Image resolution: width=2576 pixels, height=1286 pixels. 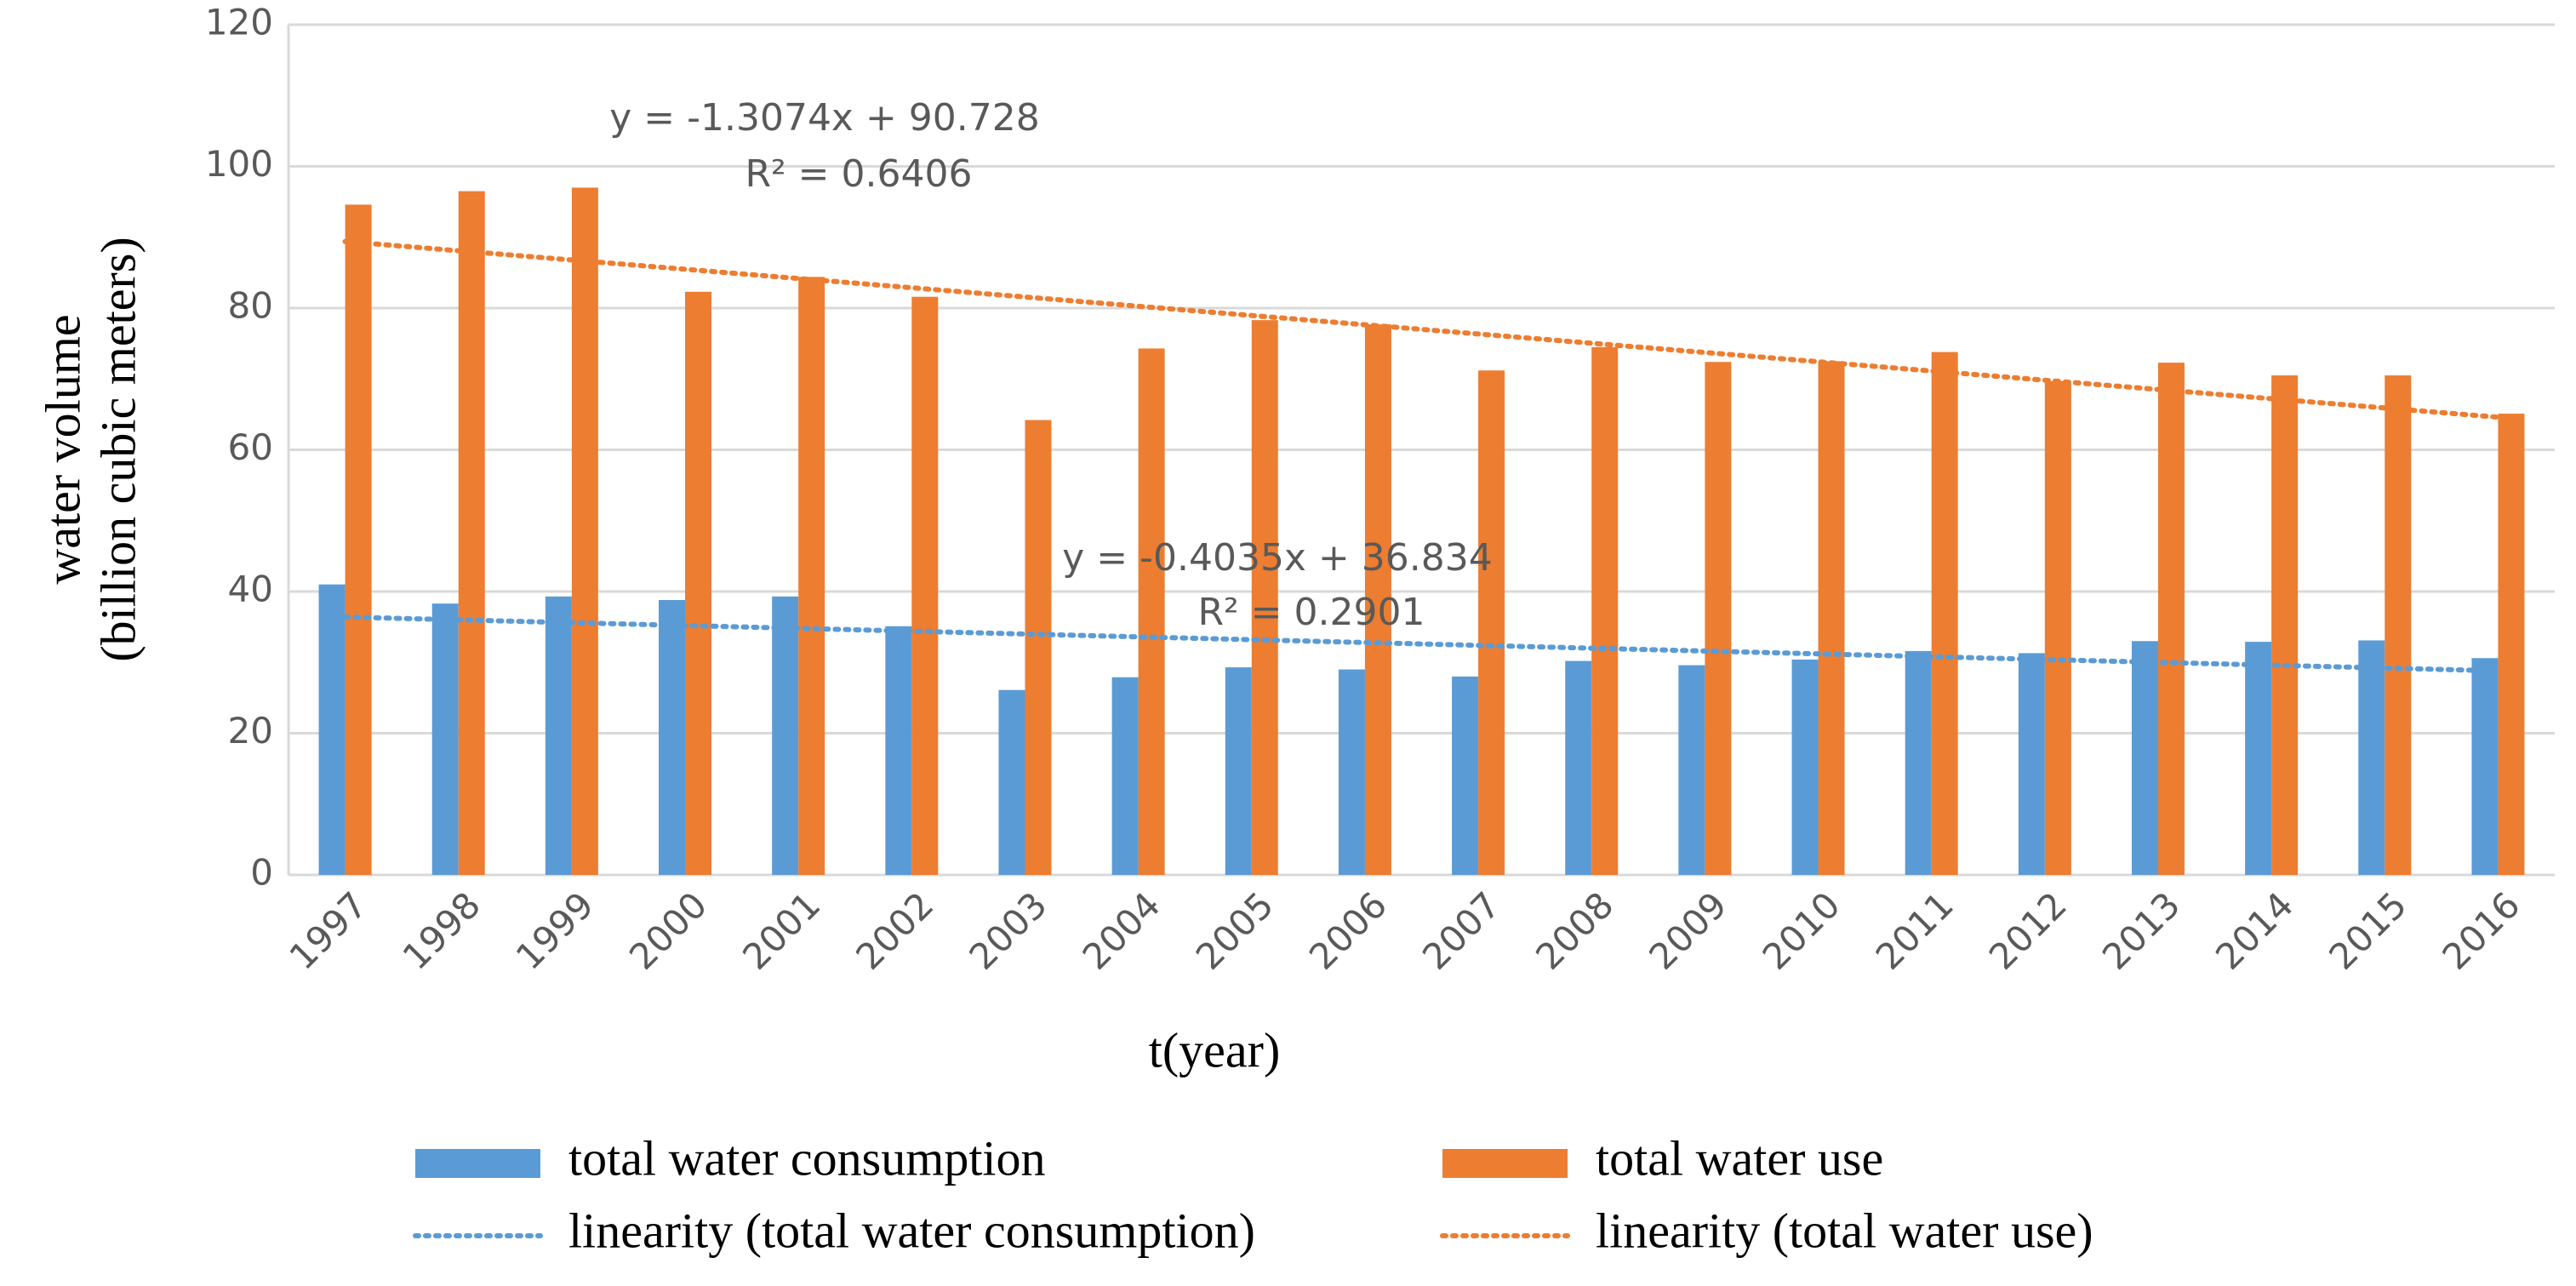 I want to click on x-tick-label: 2011, so click(x=1915, y=931).